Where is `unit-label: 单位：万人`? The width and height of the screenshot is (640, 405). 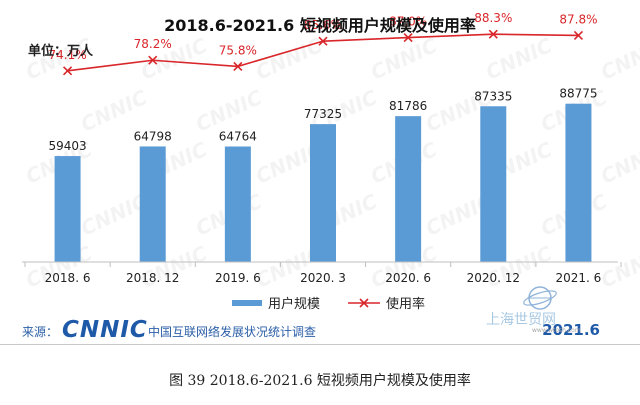
unit-label: 单位：万人 is located at coordinates (61, 51).